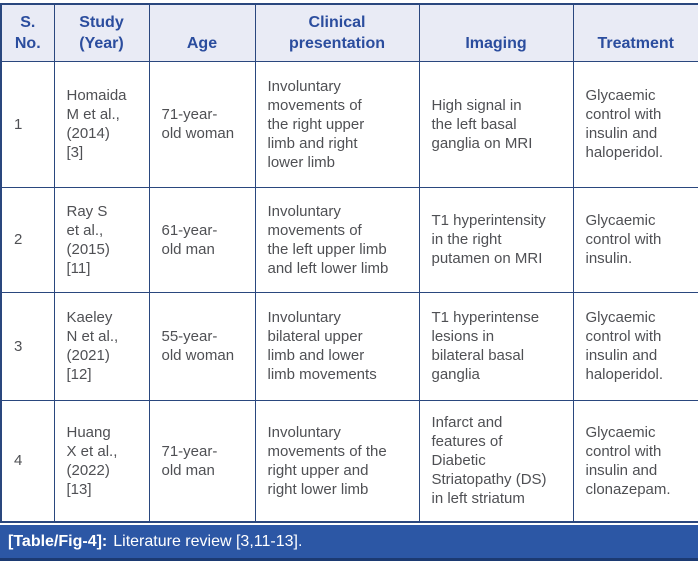 The image size is (698, 561). What do you see at coordinates (337, 32) in the screenshot?
I see `column-header-clinical-presentation: Clinical presentation` at bounding box center [337, 32].